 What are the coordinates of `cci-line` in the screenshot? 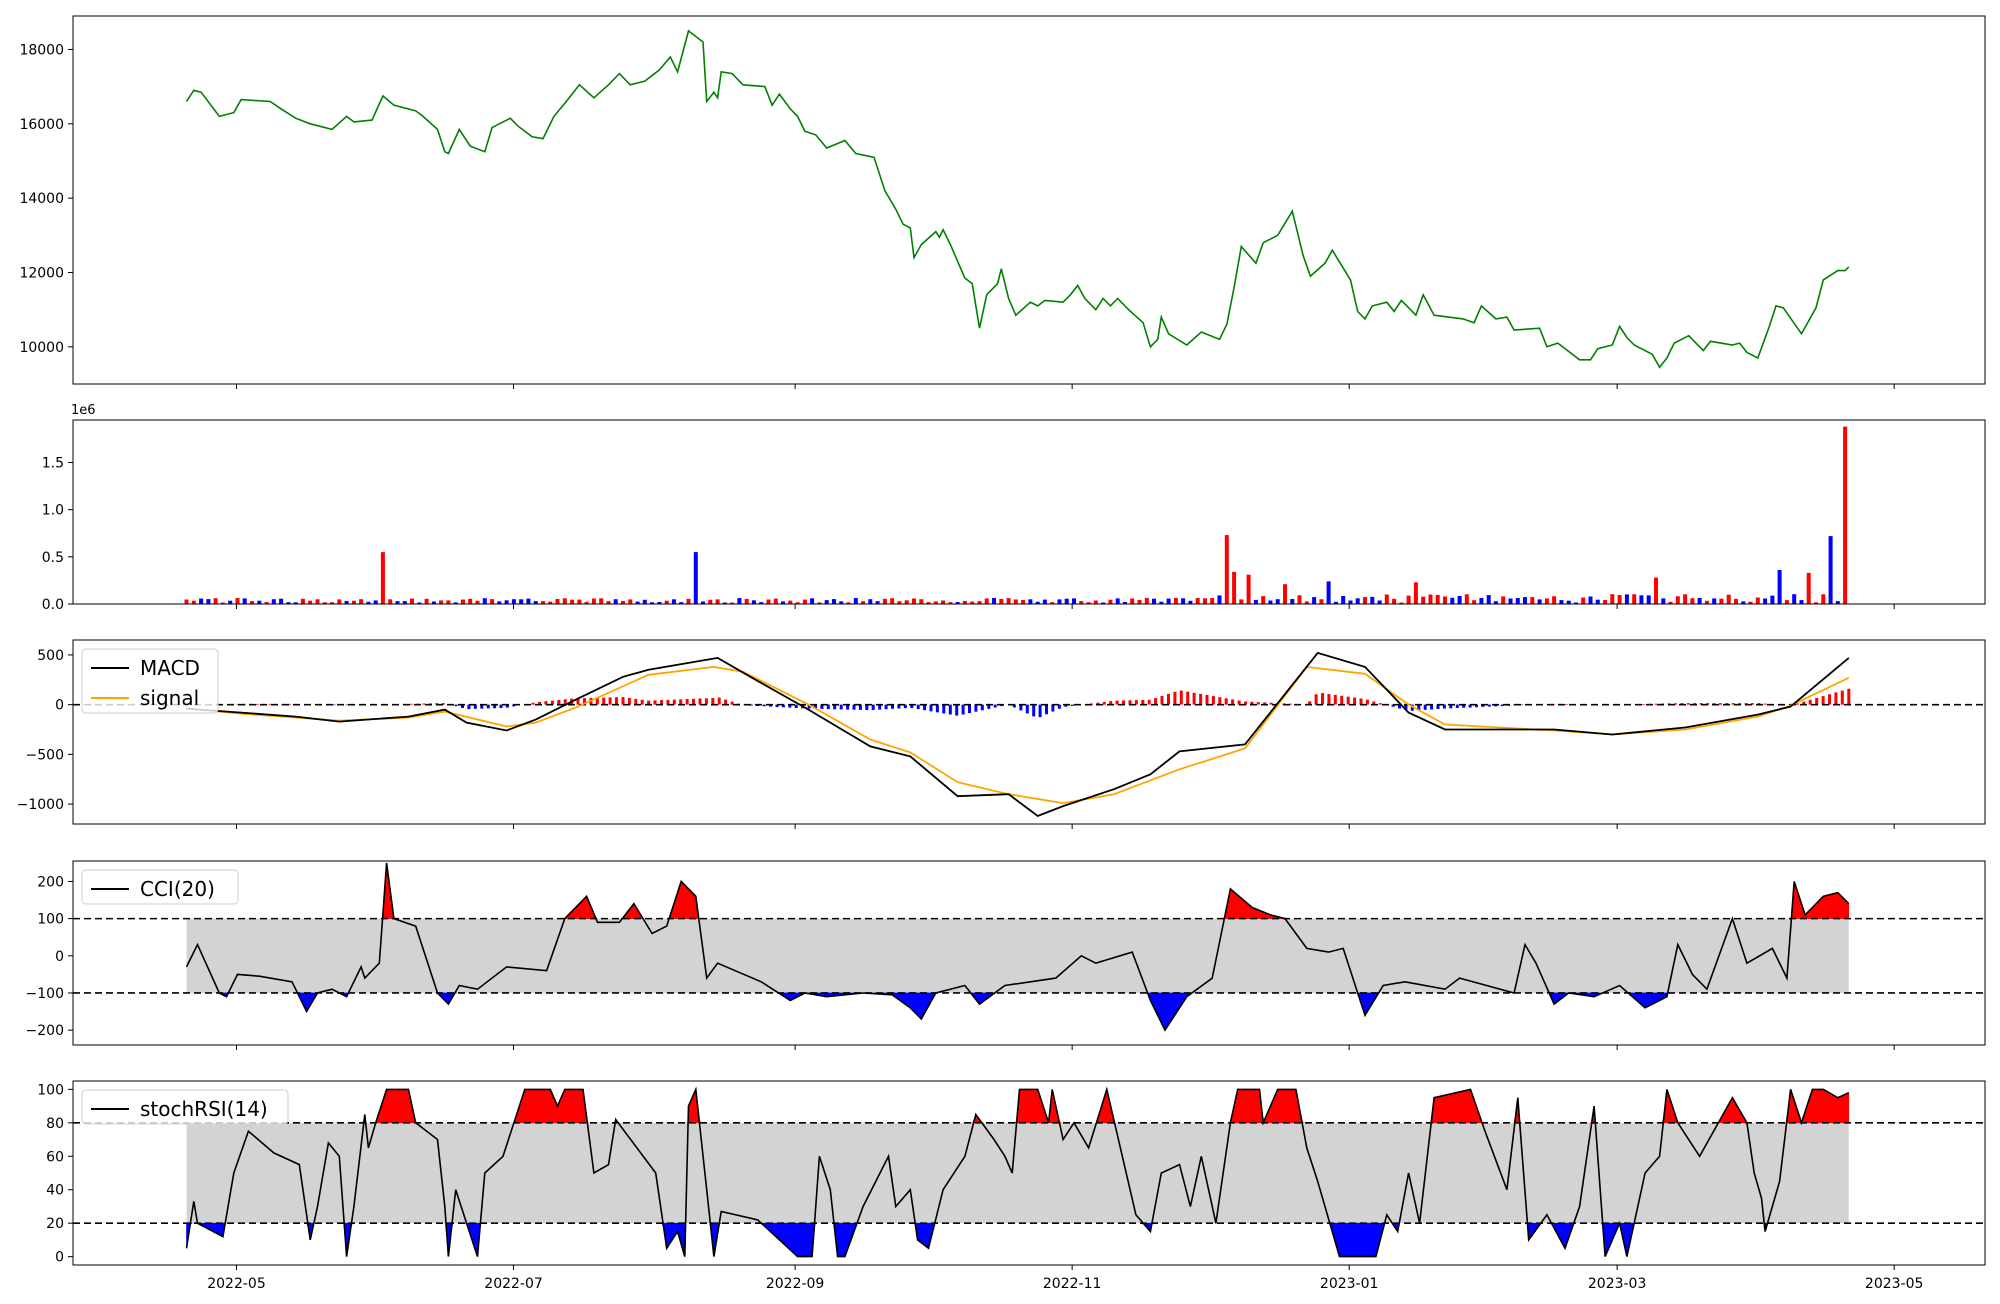 It's located at (1017, 947).